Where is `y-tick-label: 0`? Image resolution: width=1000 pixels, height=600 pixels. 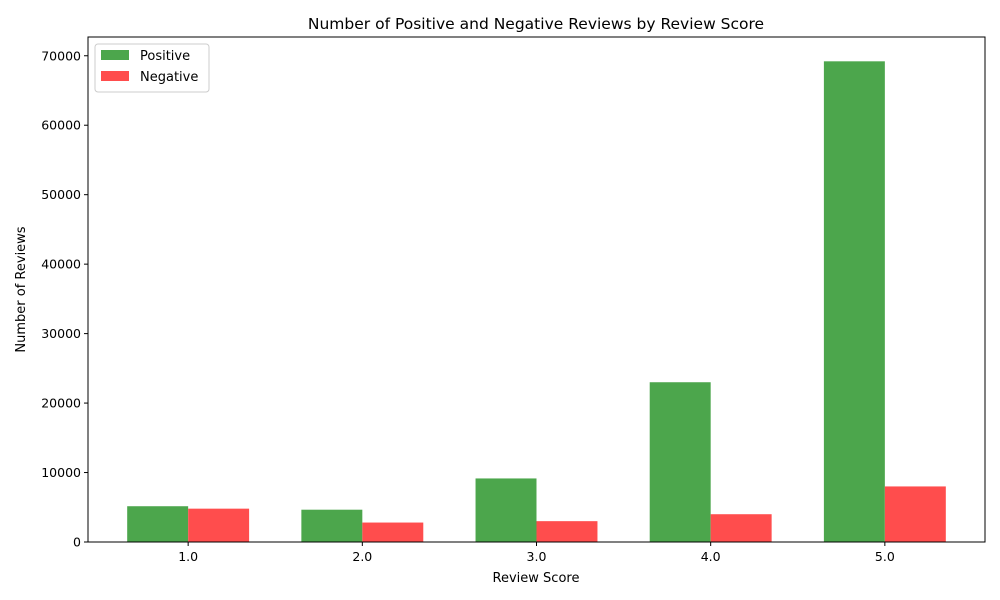
y-tick-label: 0 is located at coordinates (77, 542).